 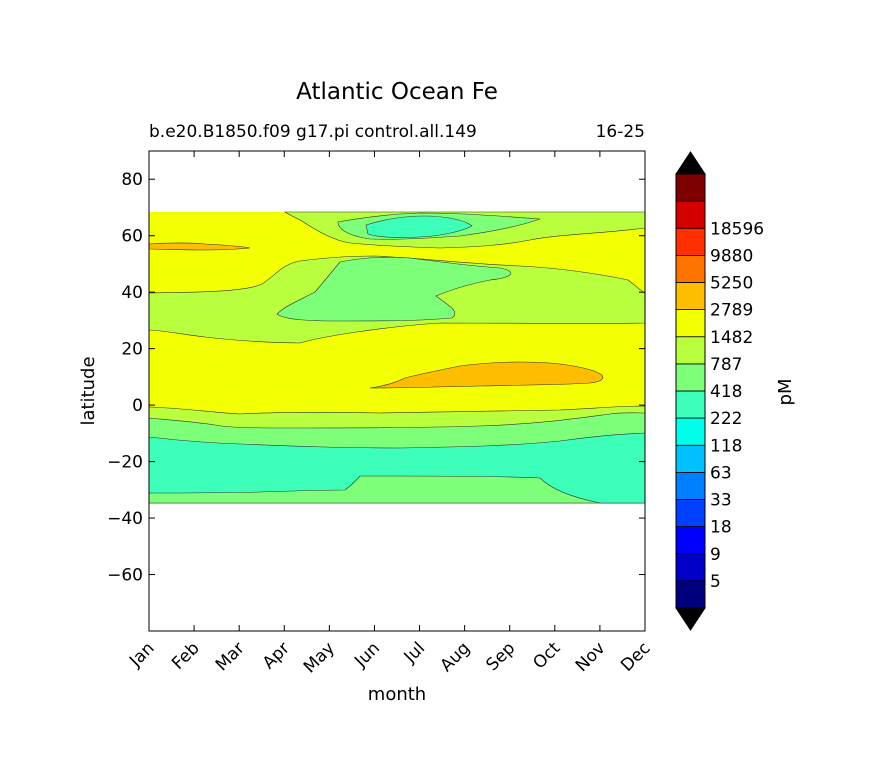 I want to click on x-tick-label: Apr, so click(x=276, y=655).